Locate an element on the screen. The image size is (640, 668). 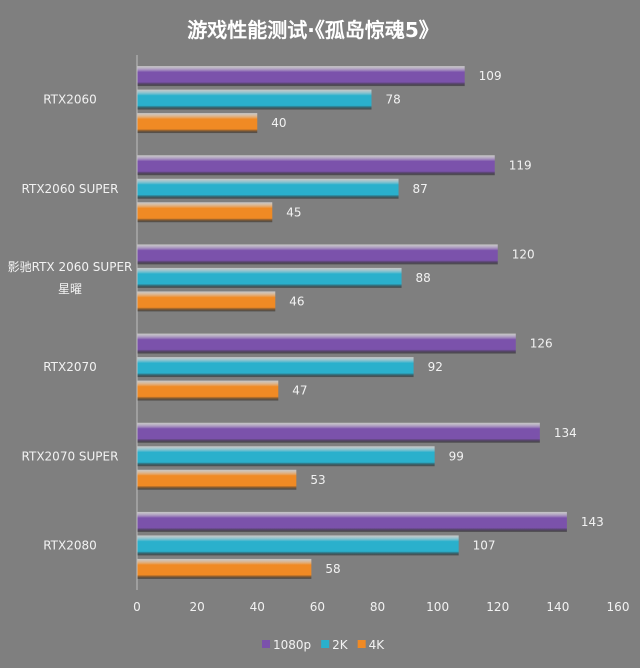
category-label: RTX2060 is located at coordinates (70, 100).